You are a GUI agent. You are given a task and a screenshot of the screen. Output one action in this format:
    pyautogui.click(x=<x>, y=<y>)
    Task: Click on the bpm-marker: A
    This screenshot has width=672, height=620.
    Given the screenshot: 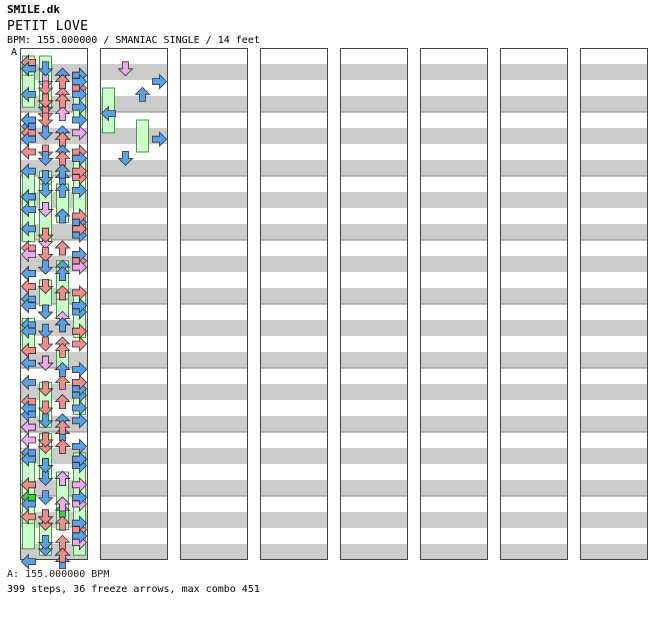 What is the action you would take?
    pyautogui.click(x=14, y=52)
    